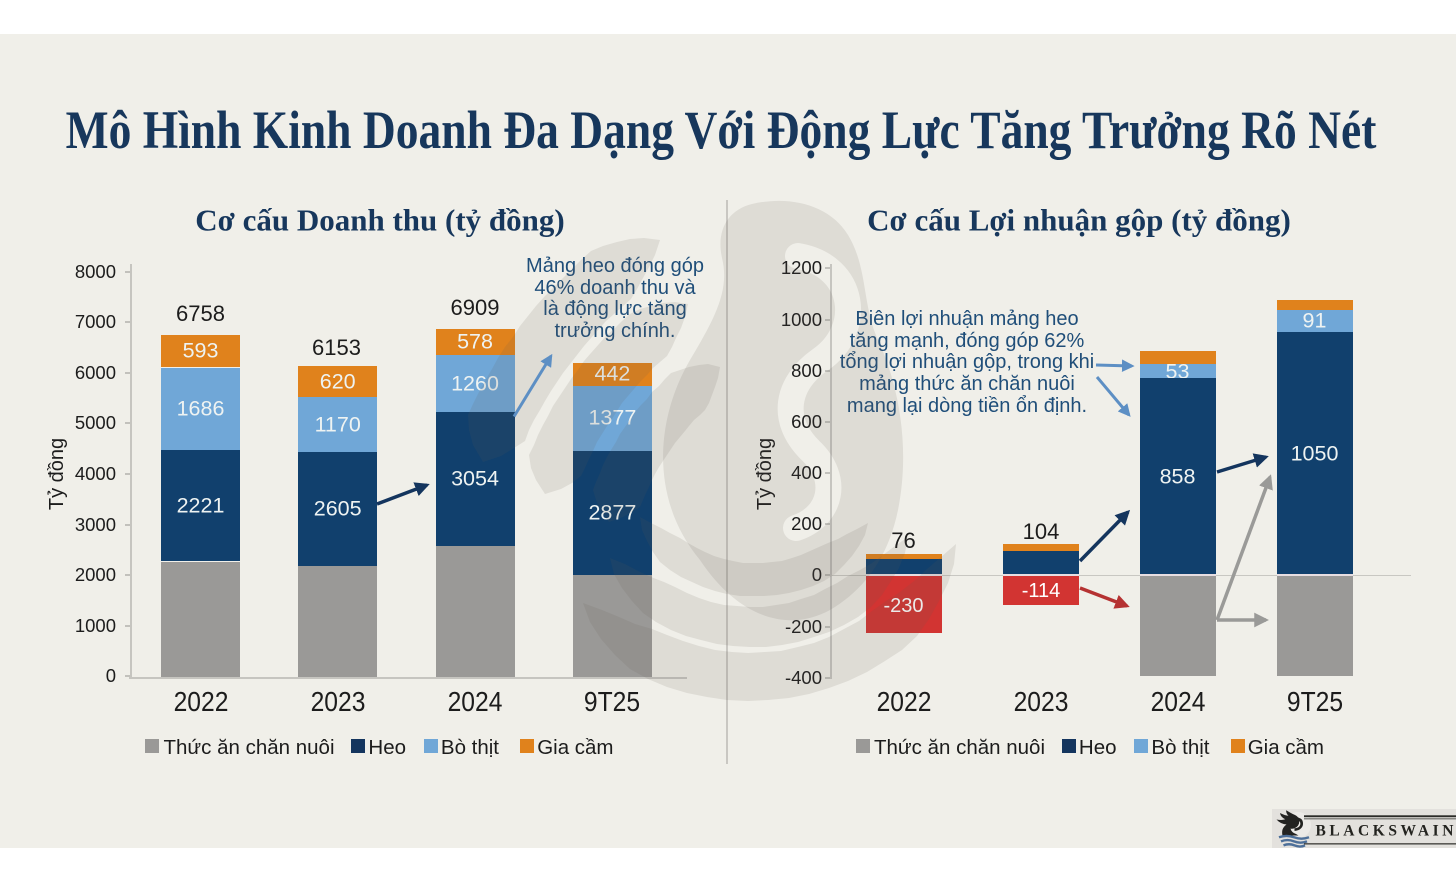  I want to click on svg-text: BLACKSWAIN, so click(1386, 830).